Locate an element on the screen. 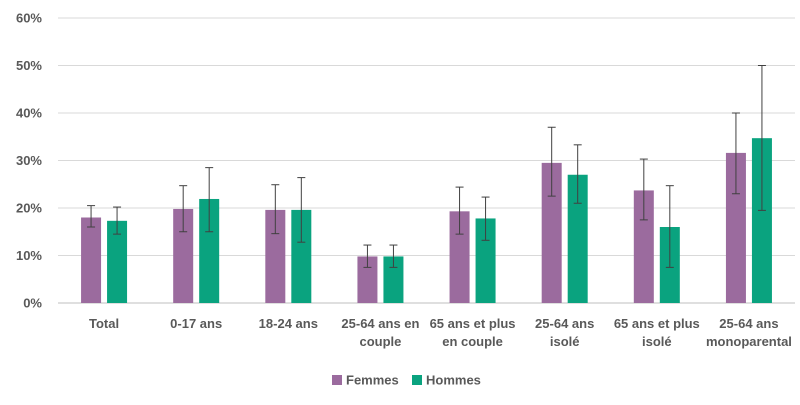 Image resolution: width=800 pixels, height=405 pixels. y-tick-label: 20% is located at coordinates (29, 208).